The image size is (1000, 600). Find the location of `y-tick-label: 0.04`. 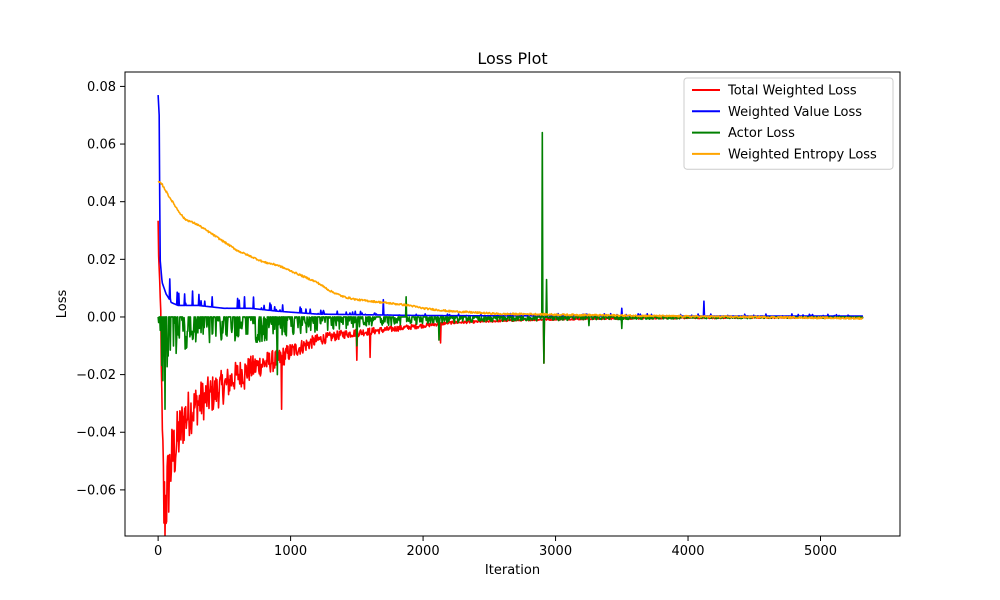

y-tick-label: 0.04 is located at coordinates (101, 202).